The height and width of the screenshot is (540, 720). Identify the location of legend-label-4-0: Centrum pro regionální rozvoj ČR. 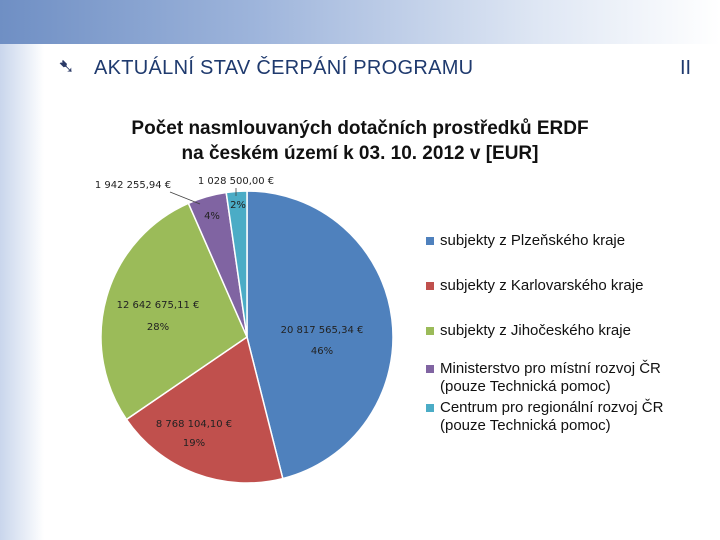
(552, 407).